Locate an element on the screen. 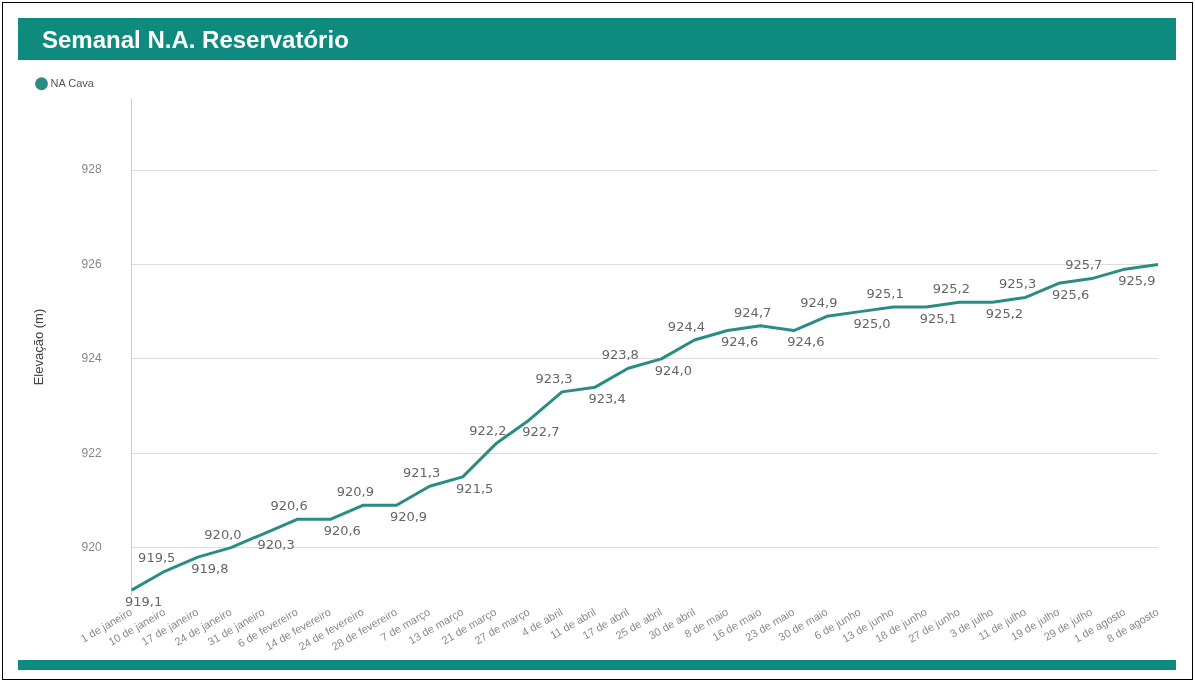  data-label: 919,5 is located at coordinates (157, 558).